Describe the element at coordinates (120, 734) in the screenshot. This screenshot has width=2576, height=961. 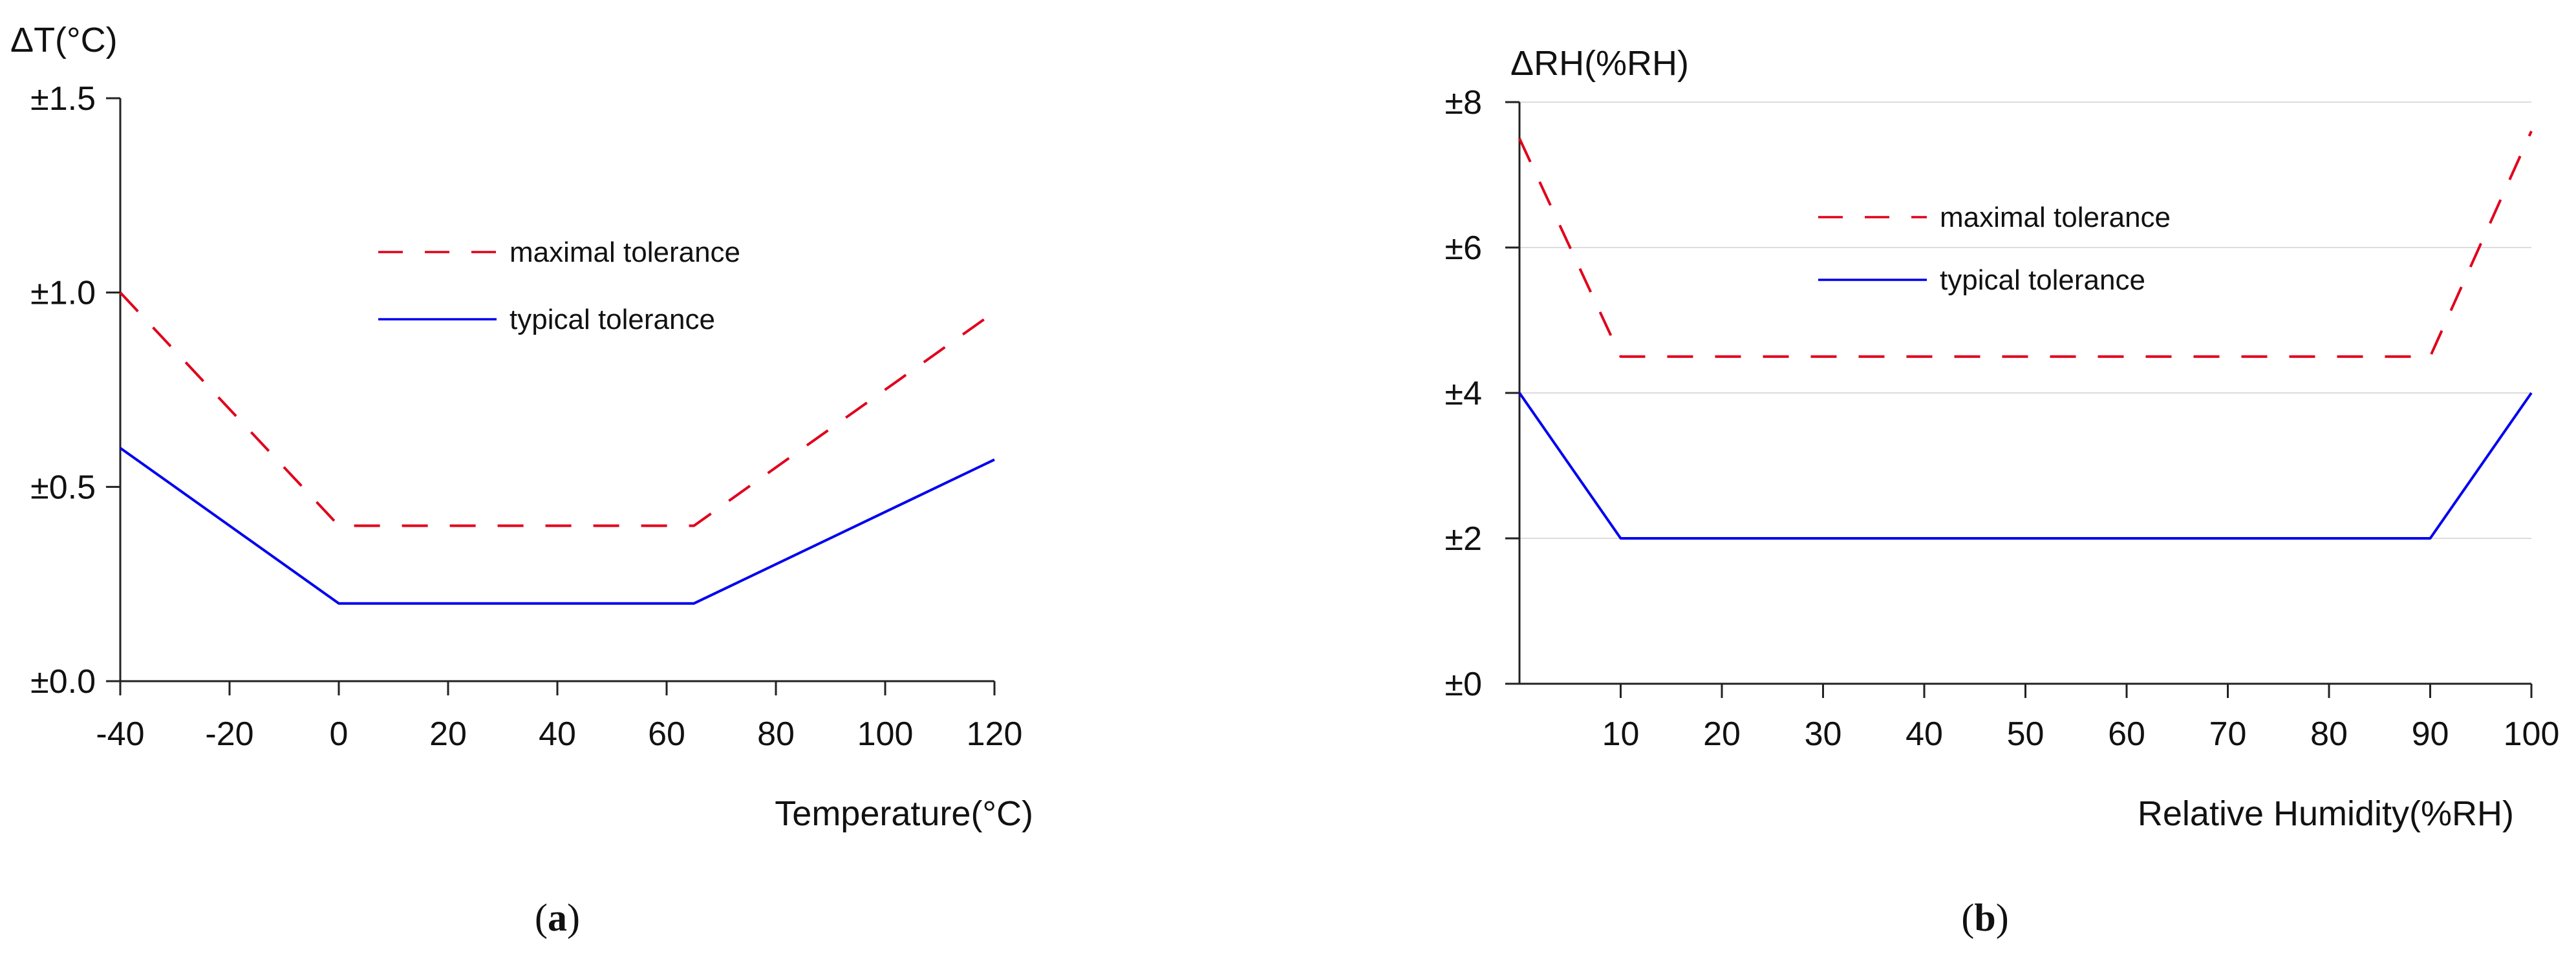
I see `x-tick-label: -40` at that location.